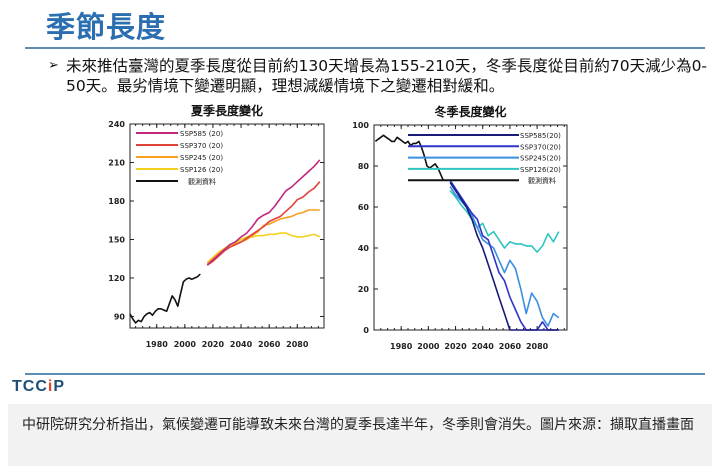  I want to click on y-tick-label: 120, so click(116, 278).